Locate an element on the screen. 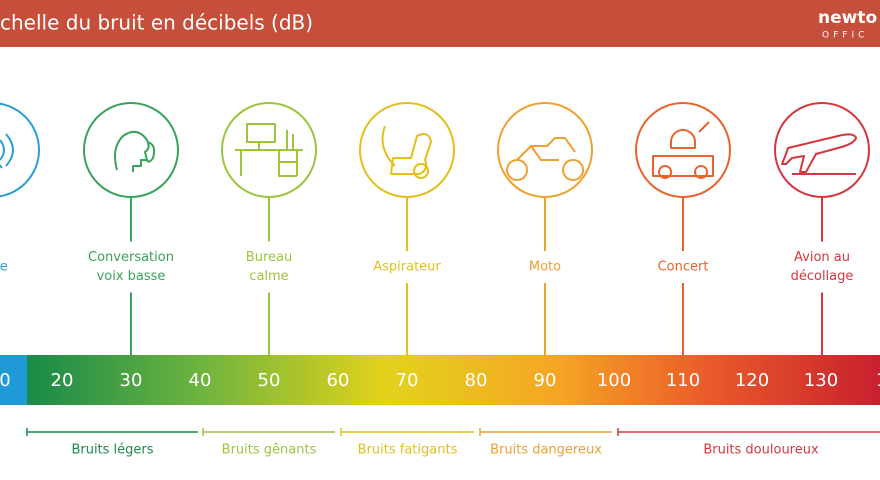 Image resolution: width=880 pixels, height=480 pixels. scale-label: 0 is located at coordinates (5, 380).